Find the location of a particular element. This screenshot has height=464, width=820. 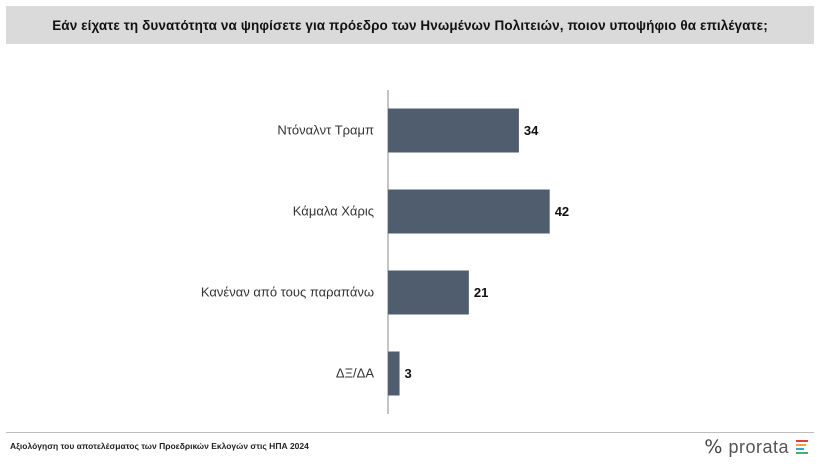

footer-divider is located at coordinates (410, 432).